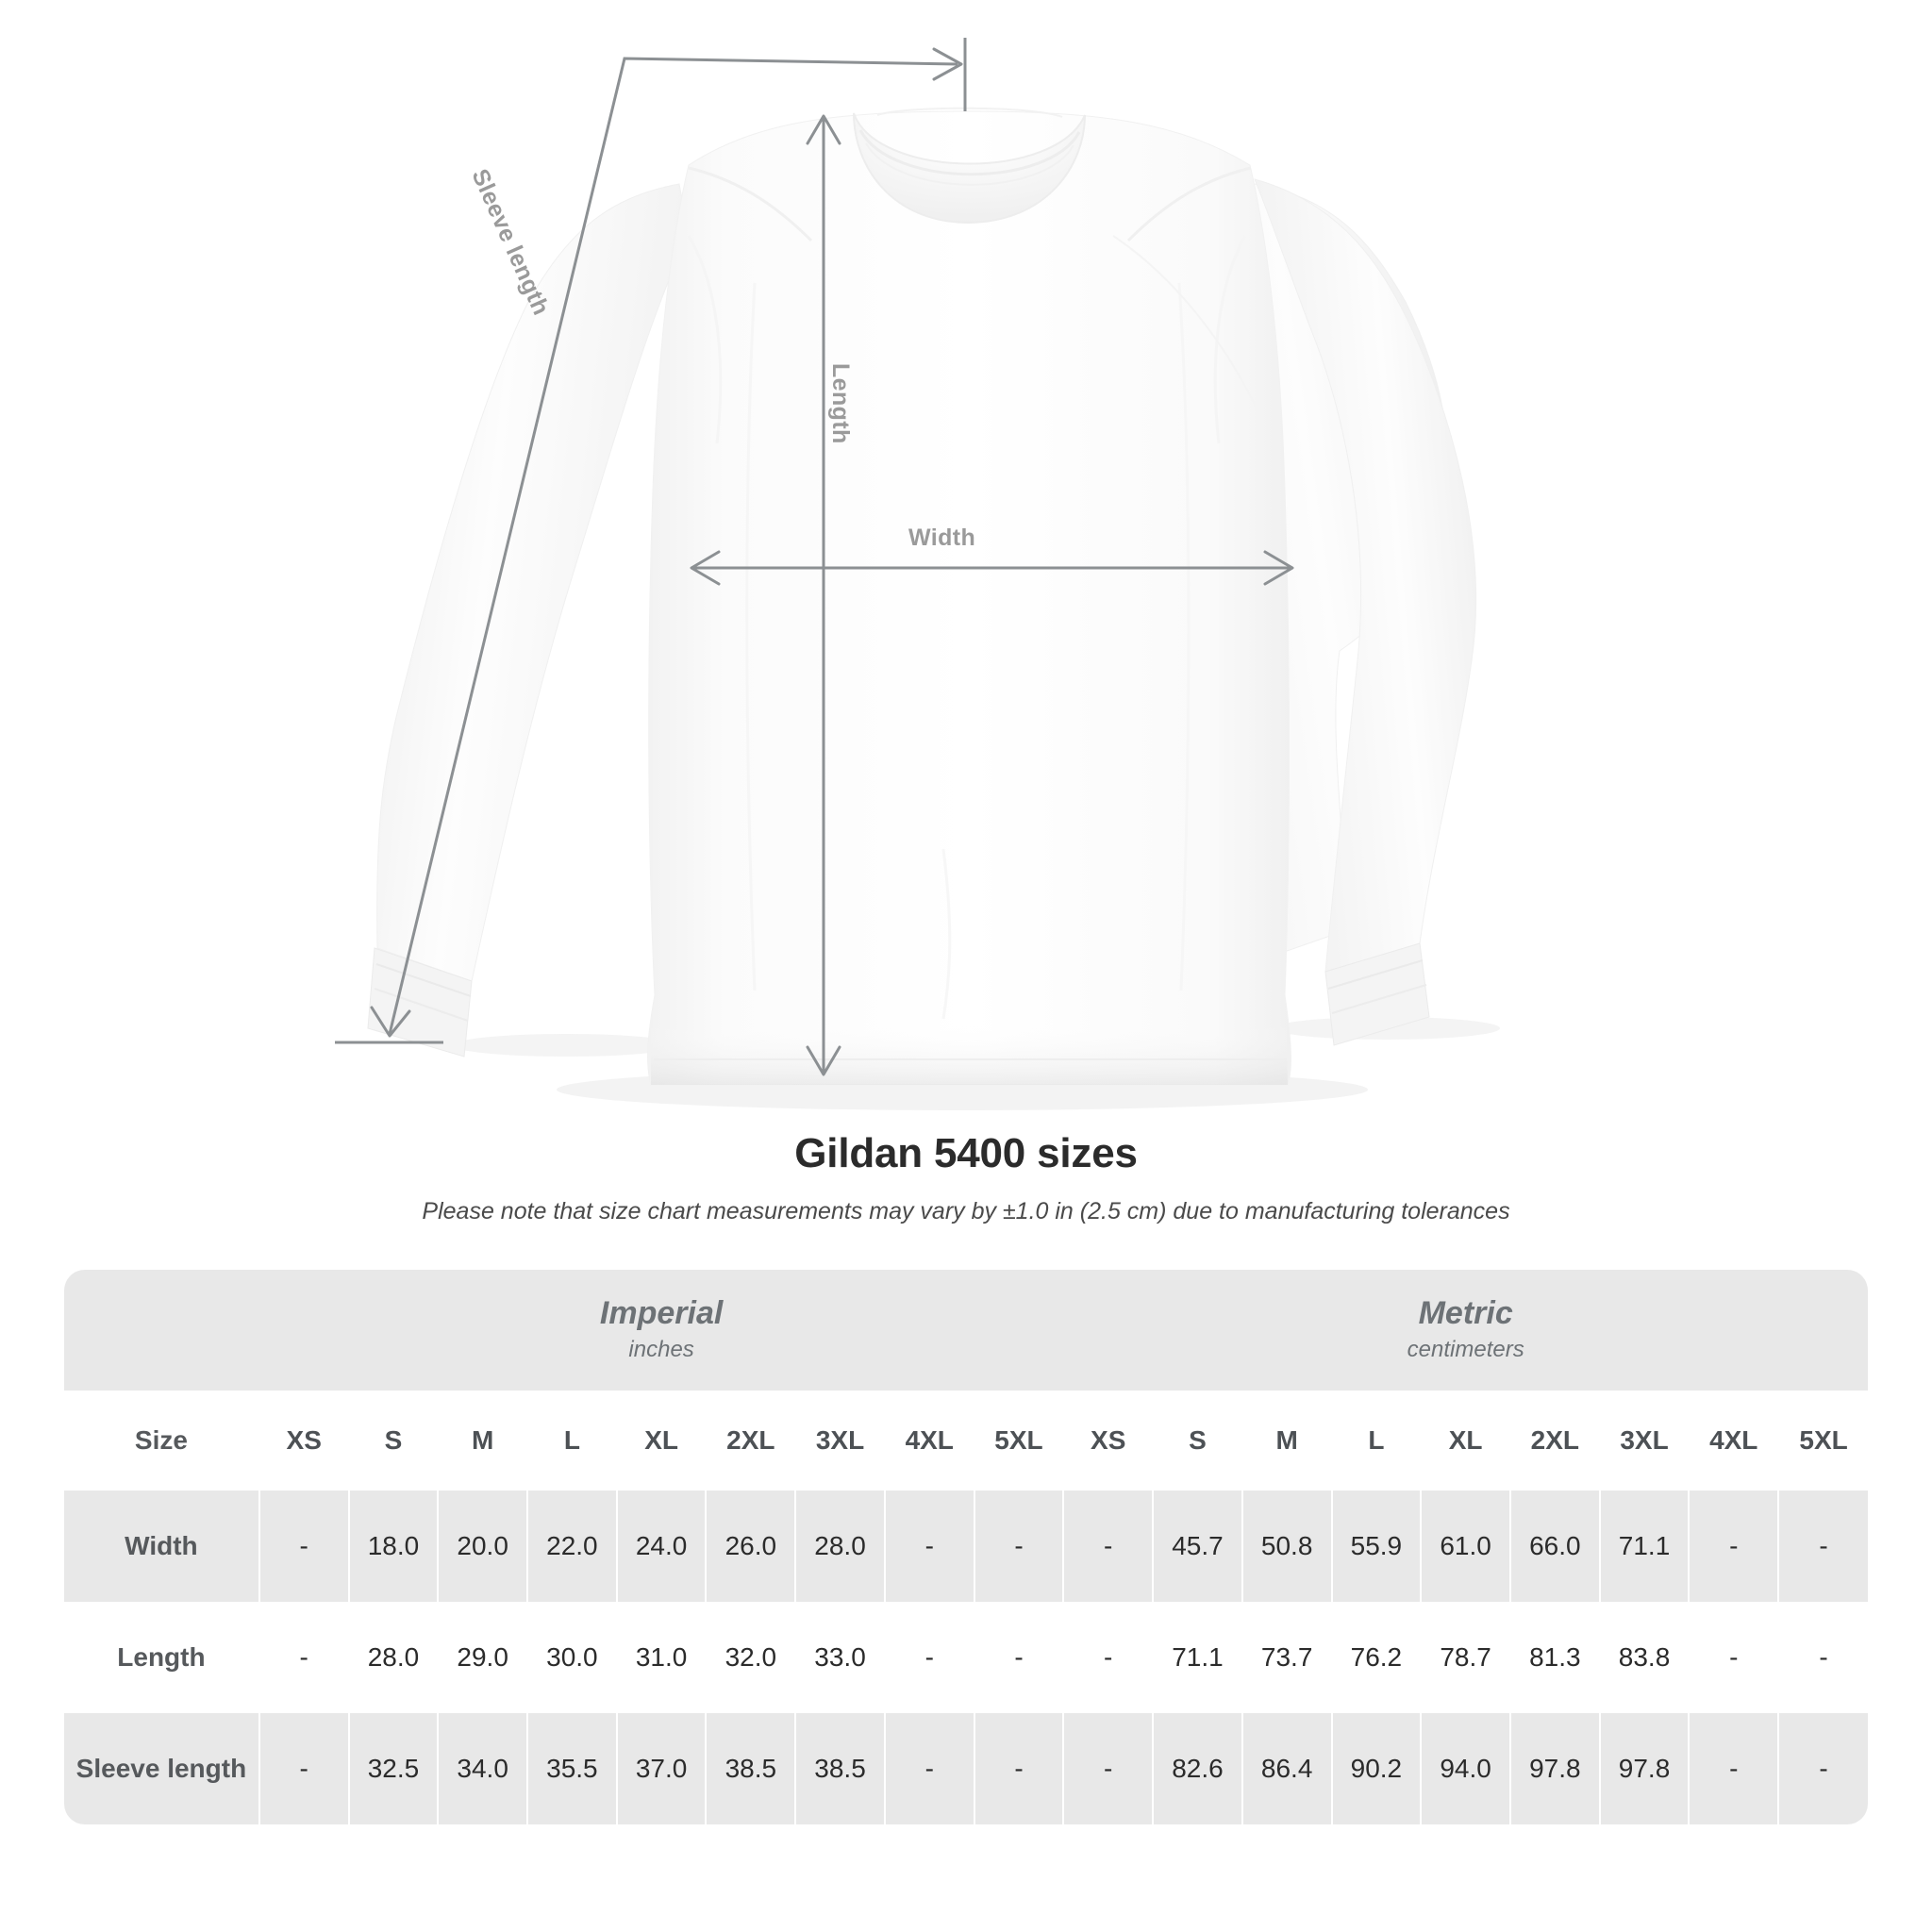 The image size is (1932, 1932). Describe the element at coordinates (1733, 1547) in the screenshot. I see `cell-width-metric-4xl: -` at that location.